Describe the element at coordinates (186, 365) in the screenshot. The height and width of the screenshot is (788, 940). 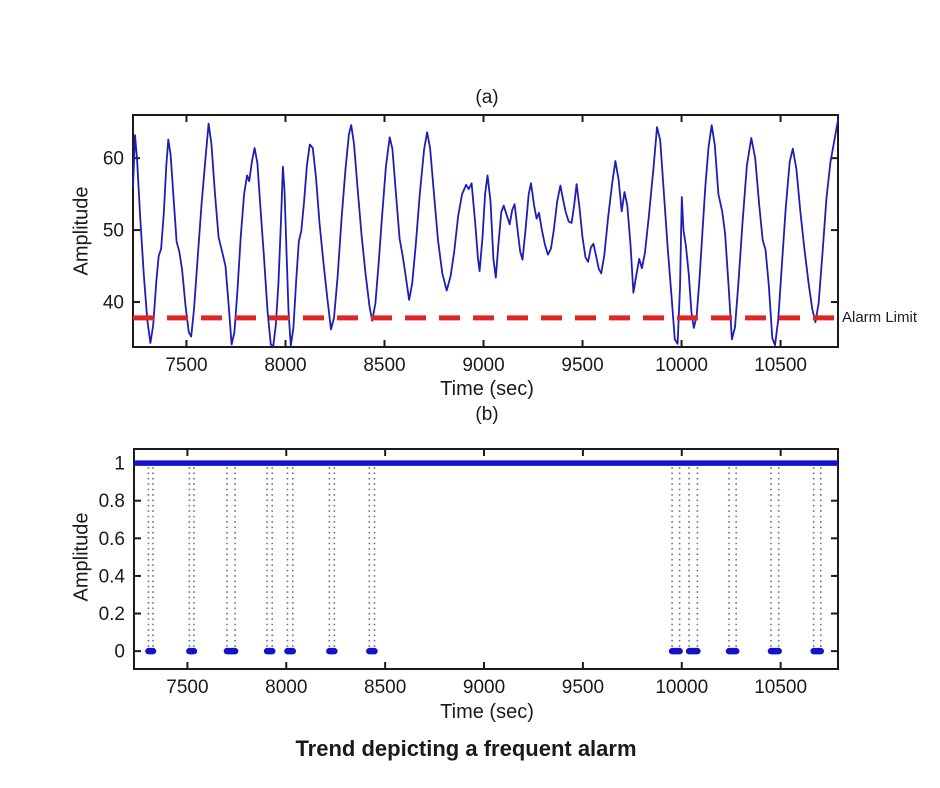
I see `plot-a-xtick-label: 7500` at that location.